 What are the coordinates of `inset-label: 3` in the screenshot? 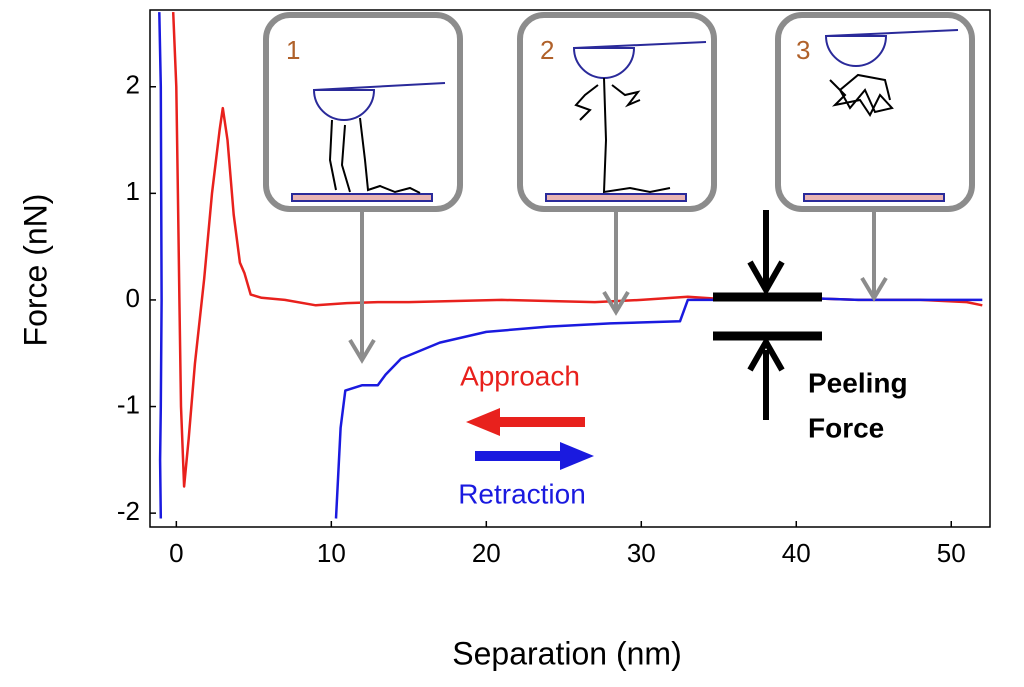 It's located at (803, 50).